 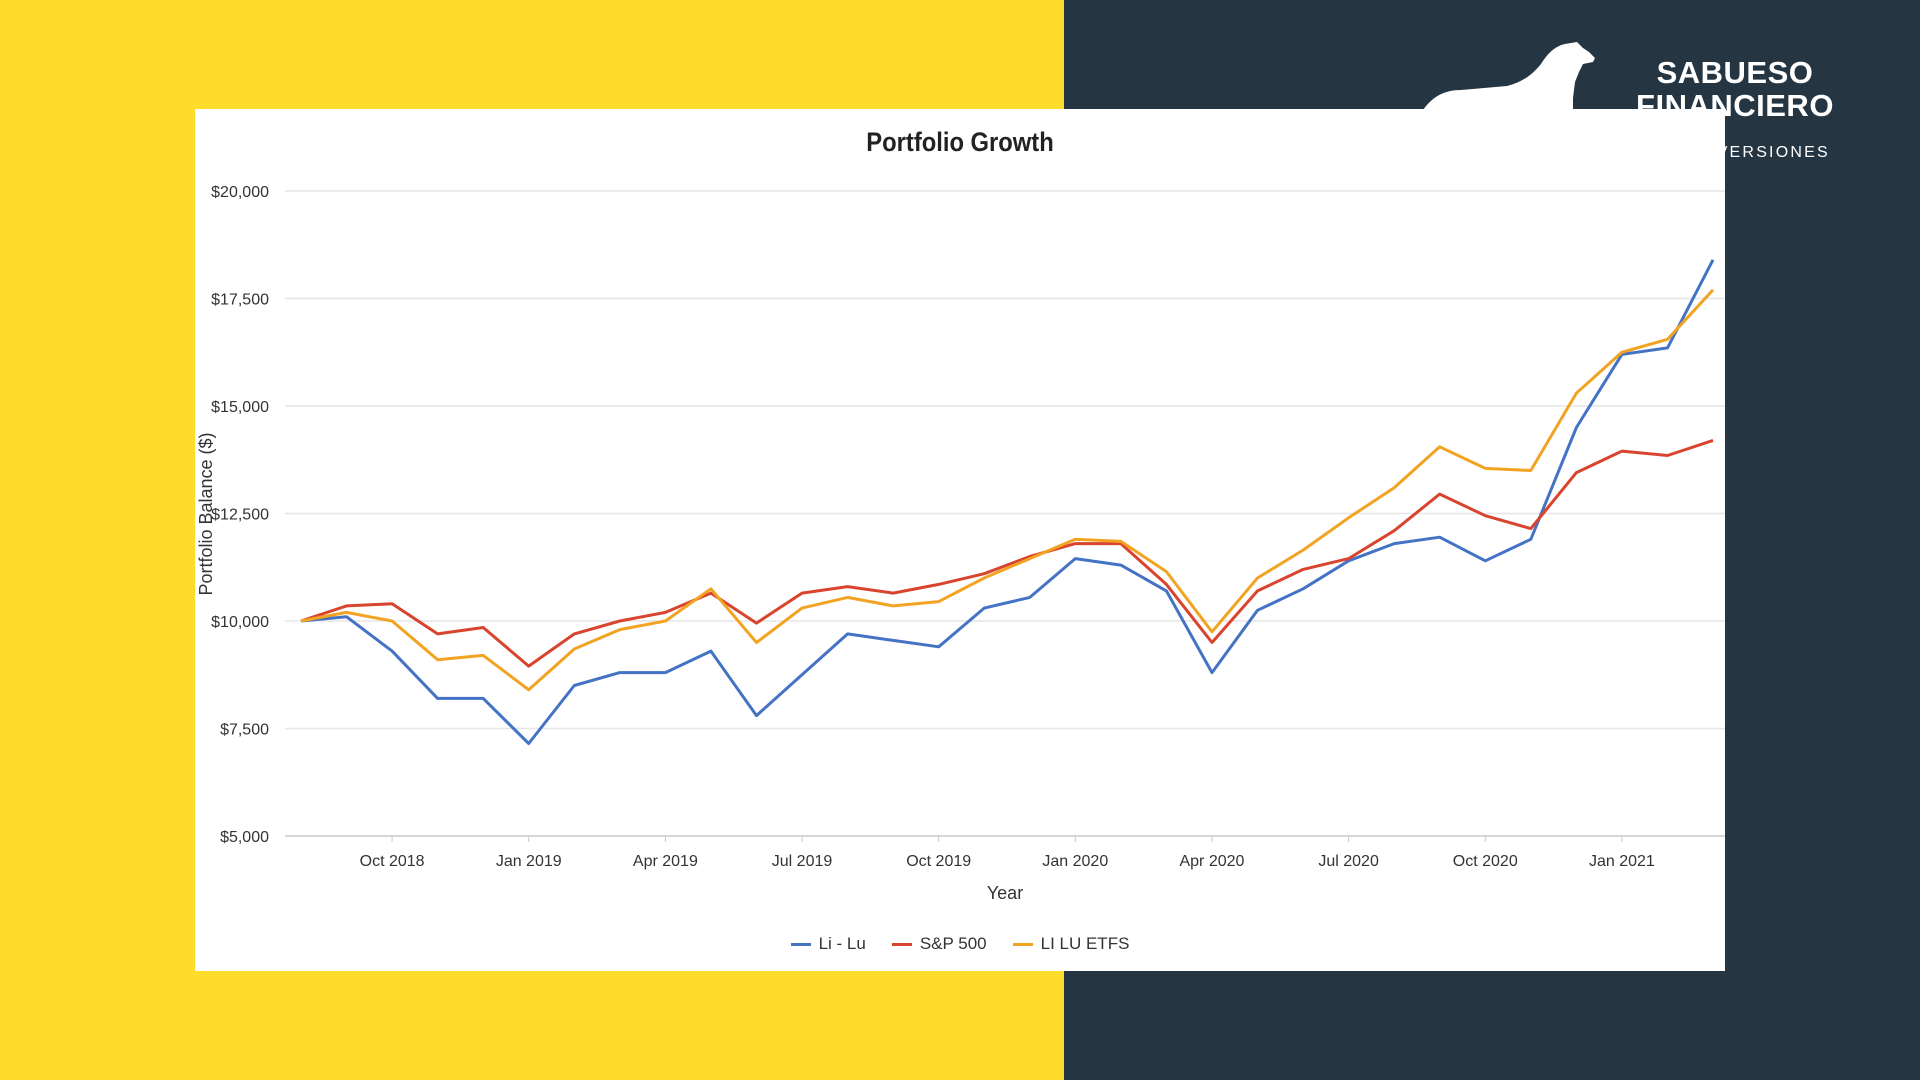 I want to click on x-tick-label: Oct 2019, so click(x=938, y=861).